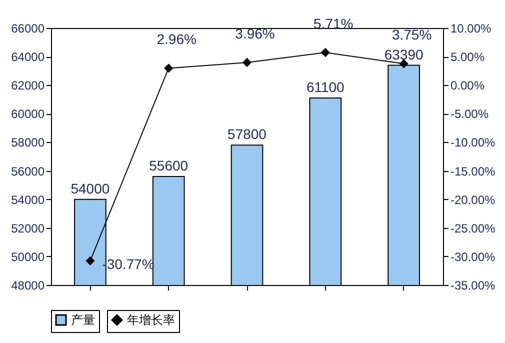  Describe the element at coordinates (28, 228) in the screenshot. I see `y-tick-label: 52000` at that location.